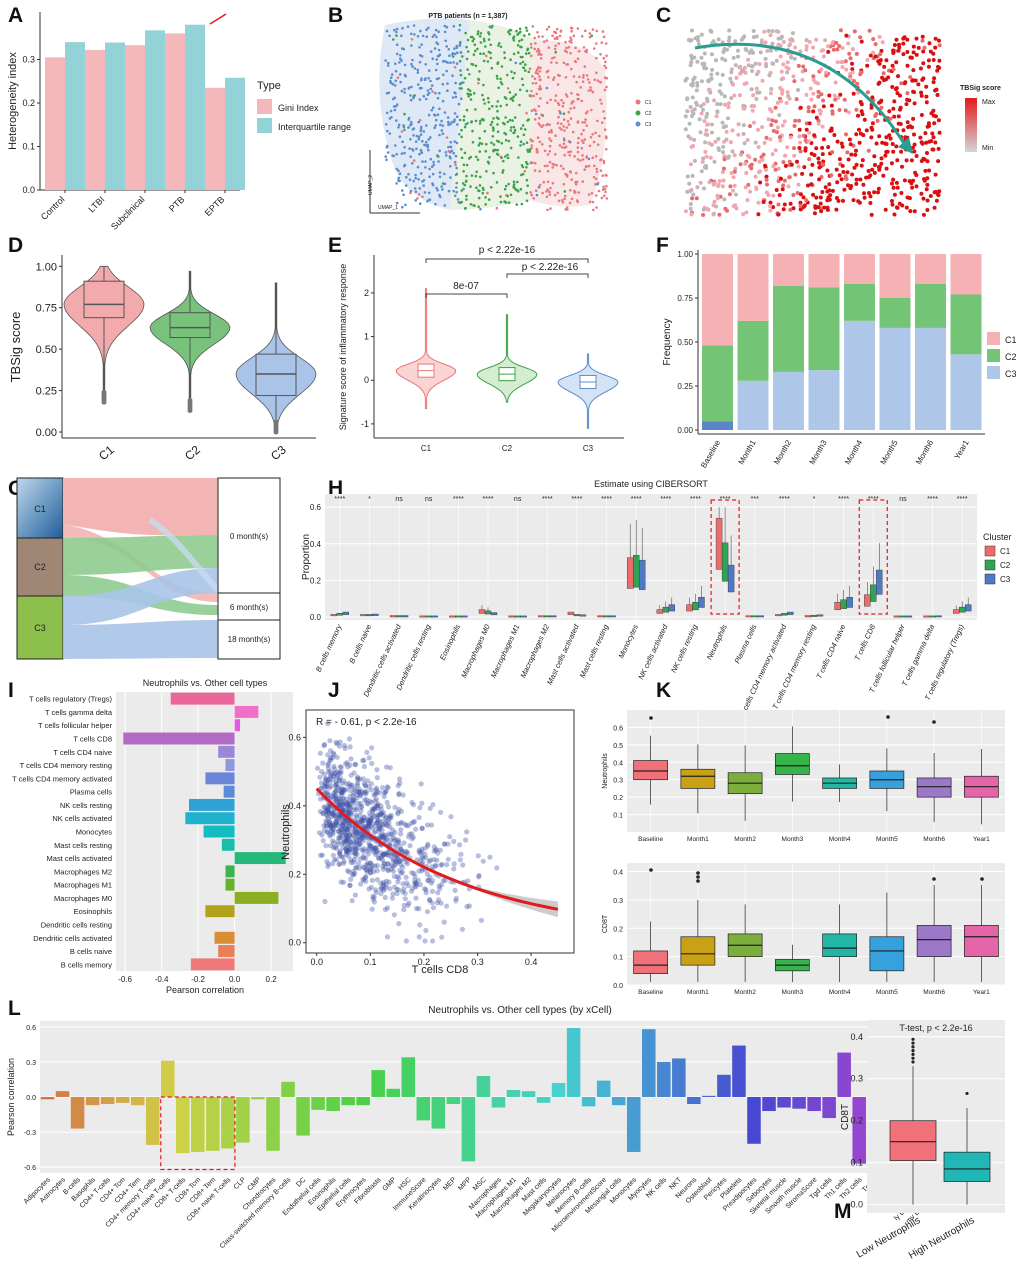 The image size is (1020, 1263). Describe the element at coordinates (793, 992) in the screenshot. I see `x-tick-label: Month3` at that location.